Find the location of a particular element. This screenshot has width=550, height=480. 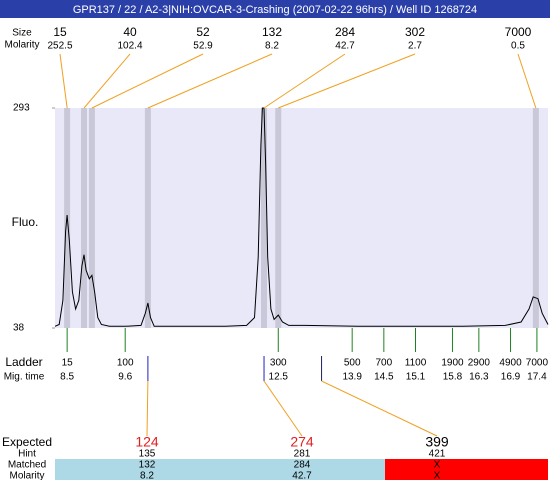

matched: 132 is located at coordinates (147, 465).